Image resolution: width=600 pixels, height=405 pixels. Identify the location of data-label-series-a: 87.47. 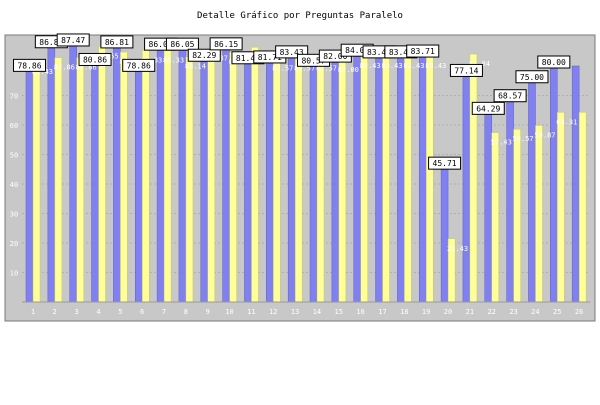
(73, 40).